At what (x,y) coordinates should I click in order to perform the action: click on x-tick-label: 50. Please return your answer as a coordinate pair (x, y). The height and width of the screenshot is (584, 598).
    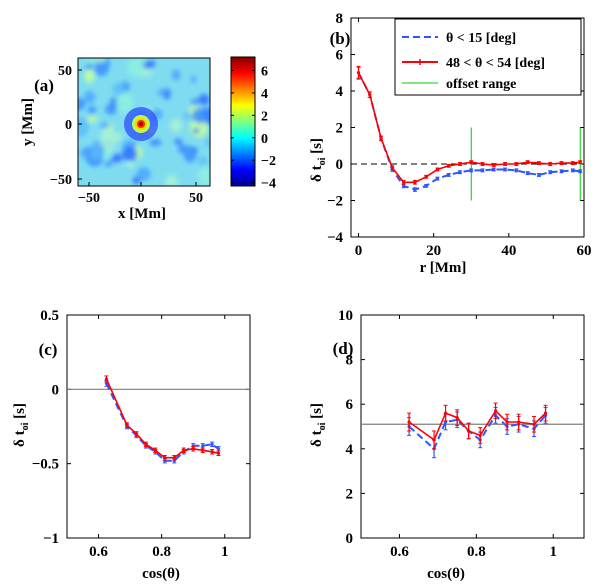
    Looking at the image, I should click on (196, 198).